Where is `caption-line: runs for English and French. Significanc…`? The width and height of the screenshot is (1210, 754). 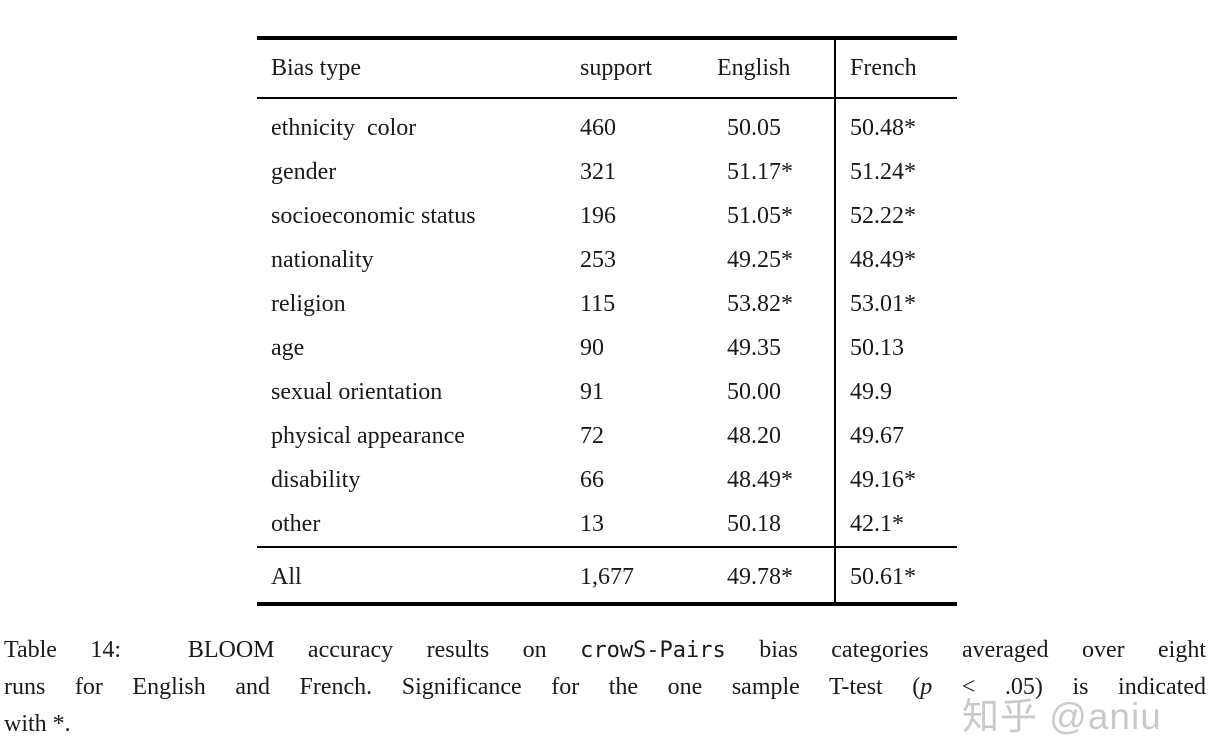
caption-line: runs for English and French. Significanc… is located at coordinates (605, 687).